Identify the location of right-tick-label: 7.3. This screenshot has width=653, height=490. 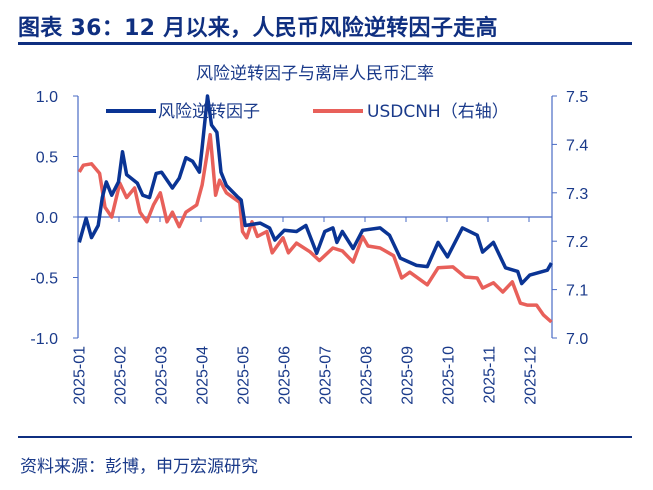
(577, 194).